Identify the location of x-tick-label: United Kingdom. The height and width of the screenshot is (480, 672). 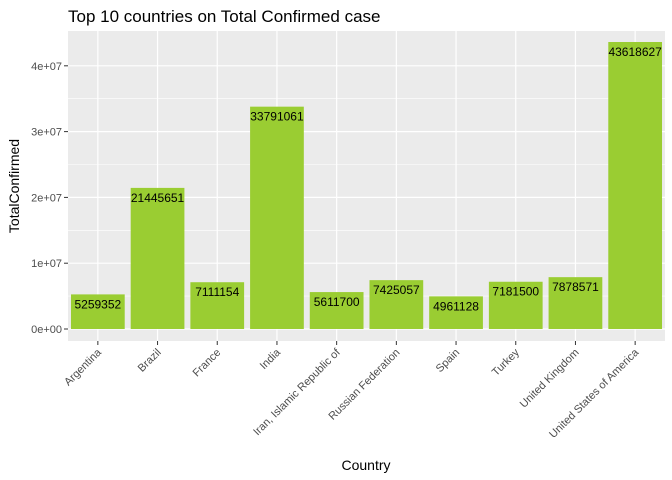
(550, 379).